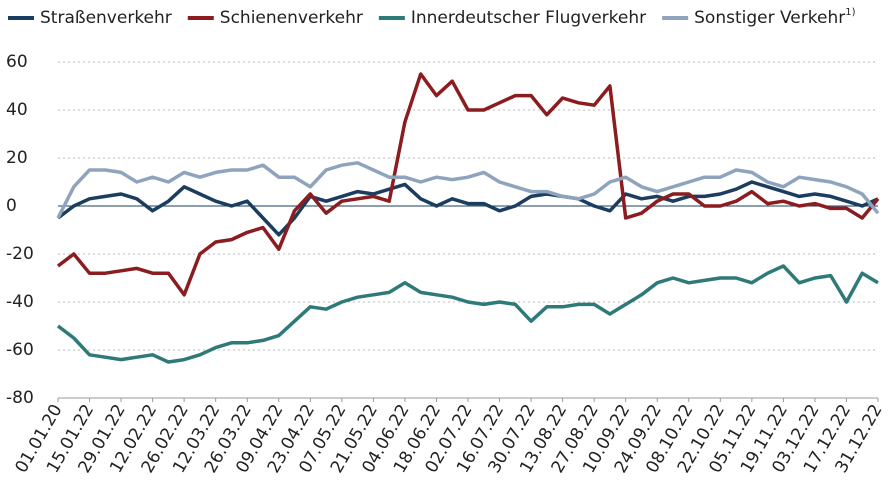  What do you see at coordinates (11, 206) in the screenshot?
I see `y-tick-label: 0` at bounding box center [11, 206].